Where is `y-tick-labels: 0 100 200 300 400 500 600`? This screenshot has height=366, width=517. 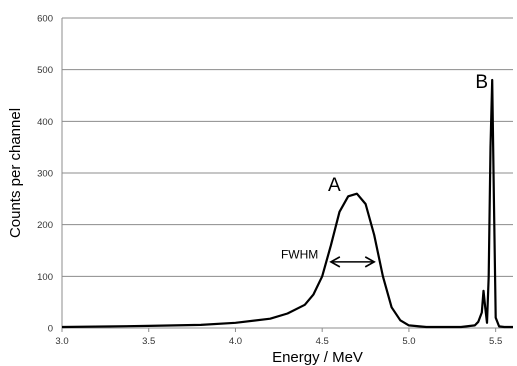
y-tick-labels: 0 100 200 300 400 500 600 is located at coordinates (45, 174).